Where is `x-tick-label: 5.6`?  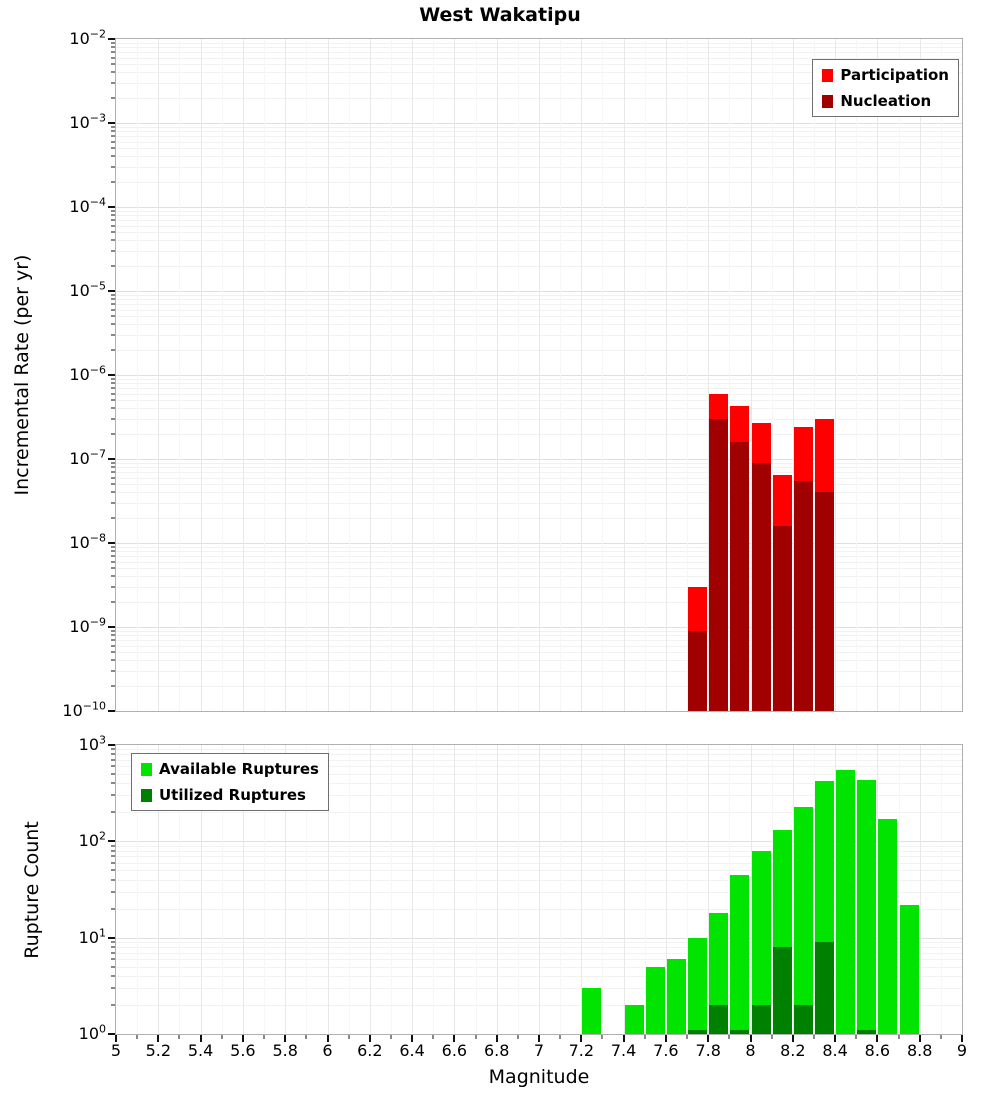
x-tick-label: 5.6 is located at coordinates (243, 1050).